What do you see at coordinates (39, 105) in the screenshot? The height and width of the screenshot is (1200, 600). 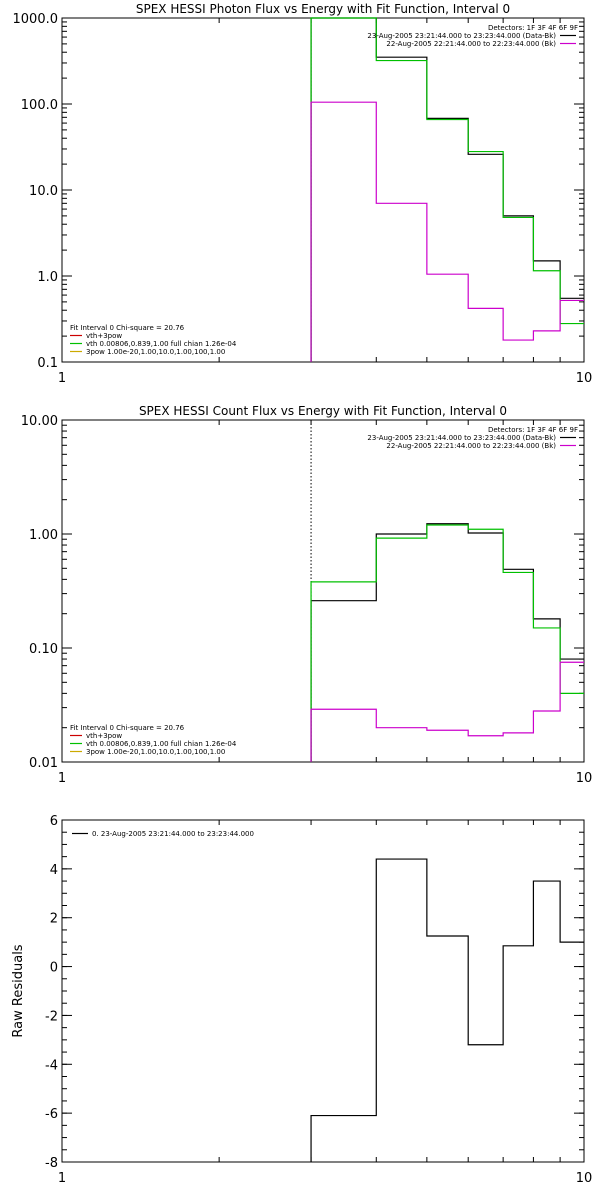 I see `y-tick-label: 100.0` at bounding box center [39, 105].